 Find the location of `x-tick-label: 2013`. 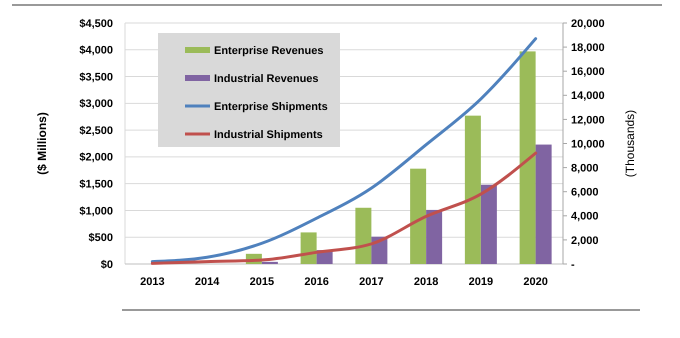

x-tick-label: 2013 is located at coordinates (152, 282).